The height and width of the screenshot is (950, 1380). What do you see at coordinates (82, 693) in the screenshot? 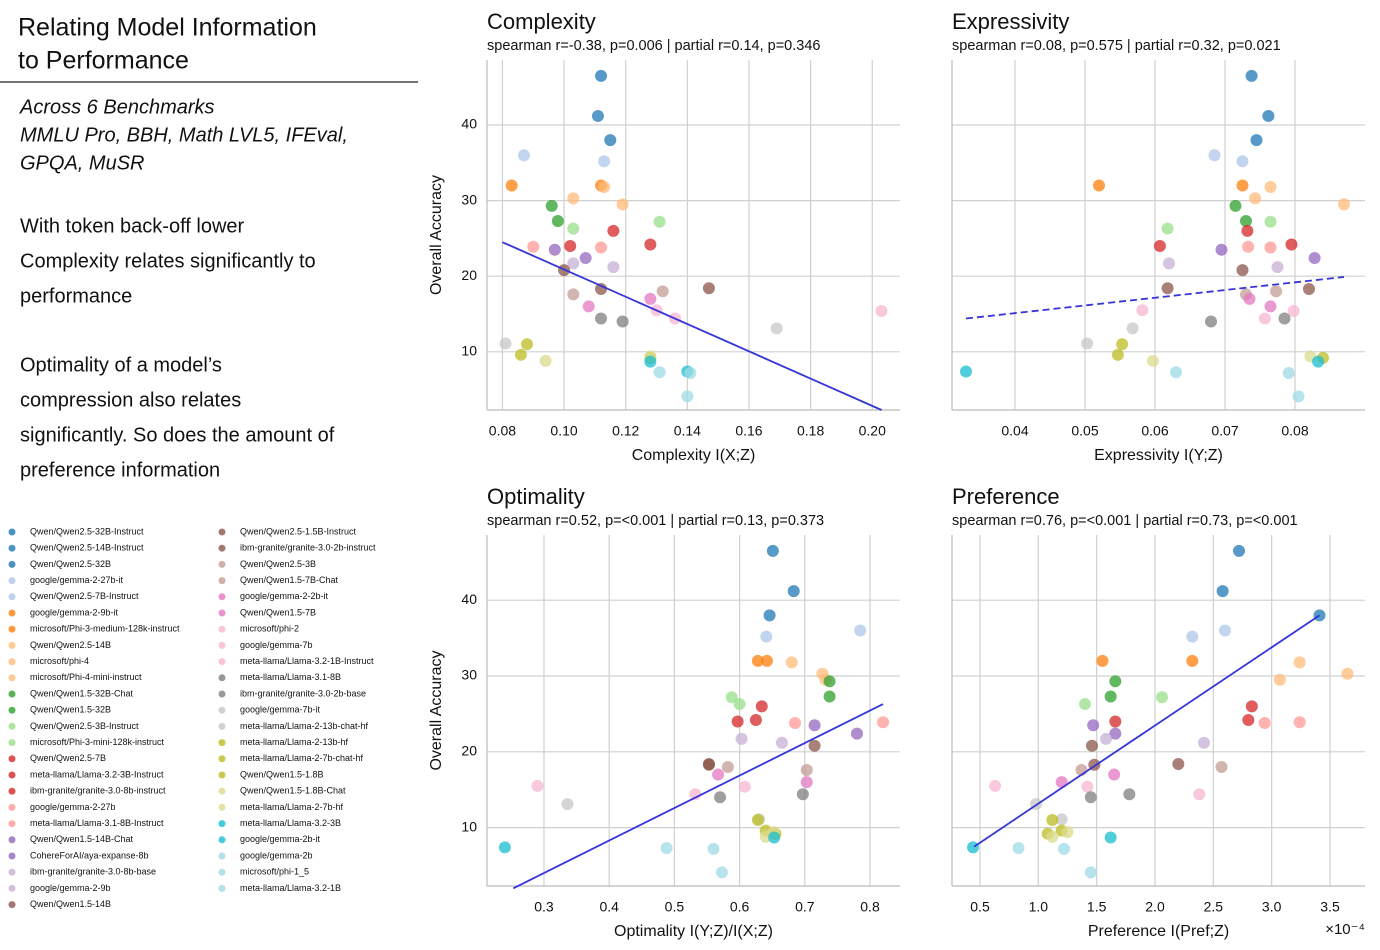
I see `legend-label: Qwen/Qwen1.5-32B-Chat` at bounding box center [82, 693].